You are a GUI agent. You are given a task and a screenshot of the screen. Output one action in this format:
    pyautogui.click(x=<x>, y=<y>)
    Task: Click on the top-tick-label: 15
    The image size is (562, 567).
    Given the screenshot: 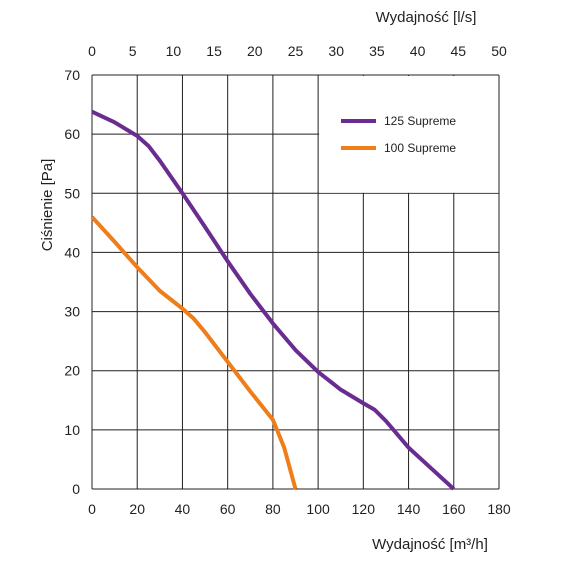 What is the action you would take?
    pyautogui.click(x=214, y=51)
    